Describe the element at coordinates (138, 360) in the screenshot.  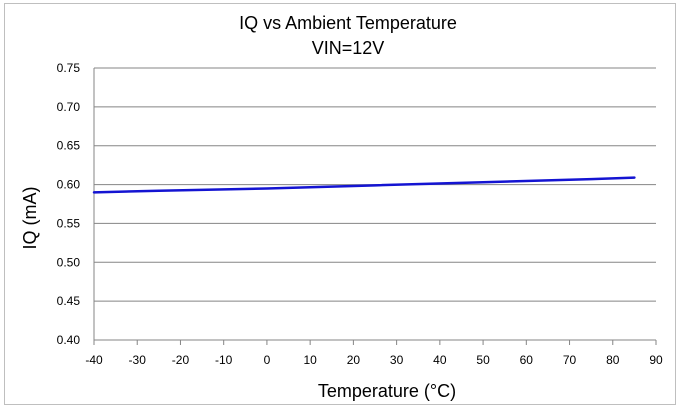
I see `x-tick-label: -30` at that location.